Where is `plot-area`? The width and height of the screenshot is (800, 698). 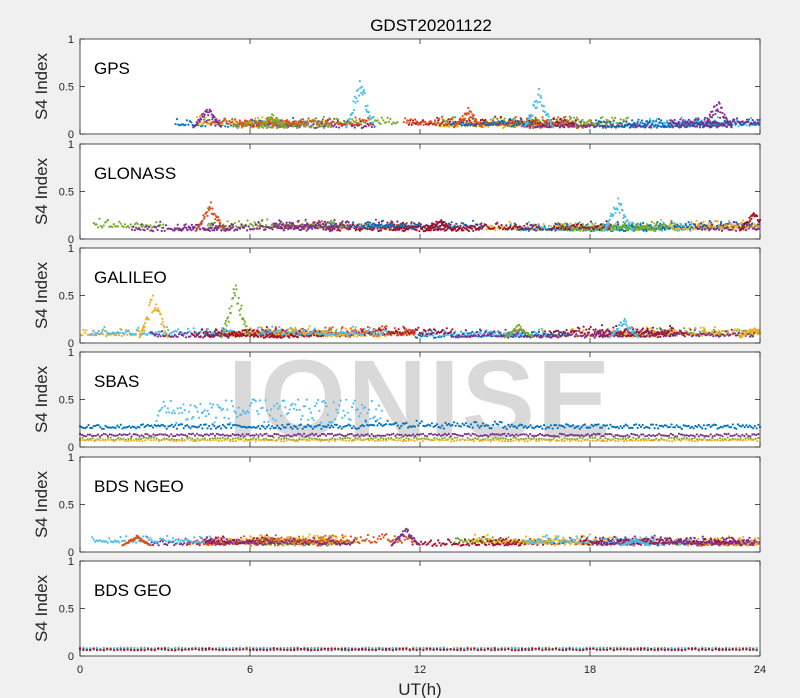
plot-area is located at coordinates (420, 86).